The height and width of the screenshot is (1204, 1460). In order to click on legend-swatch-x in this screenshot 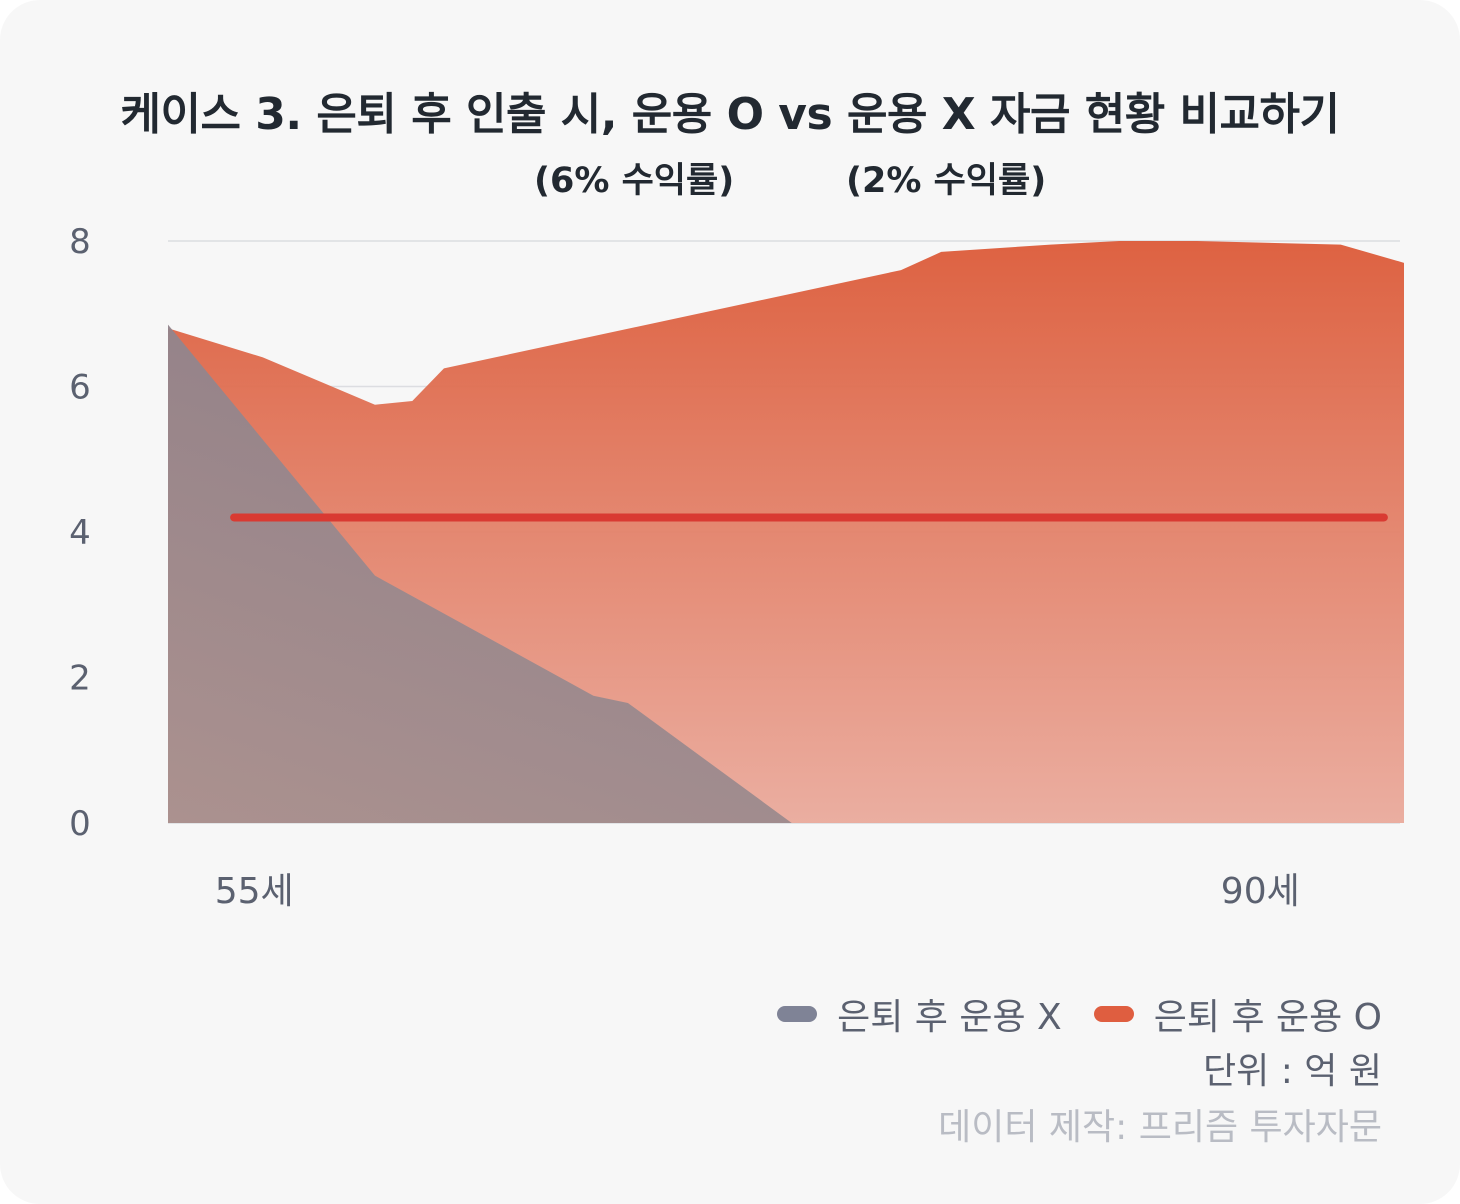, I will do `click(797, 1014)`.